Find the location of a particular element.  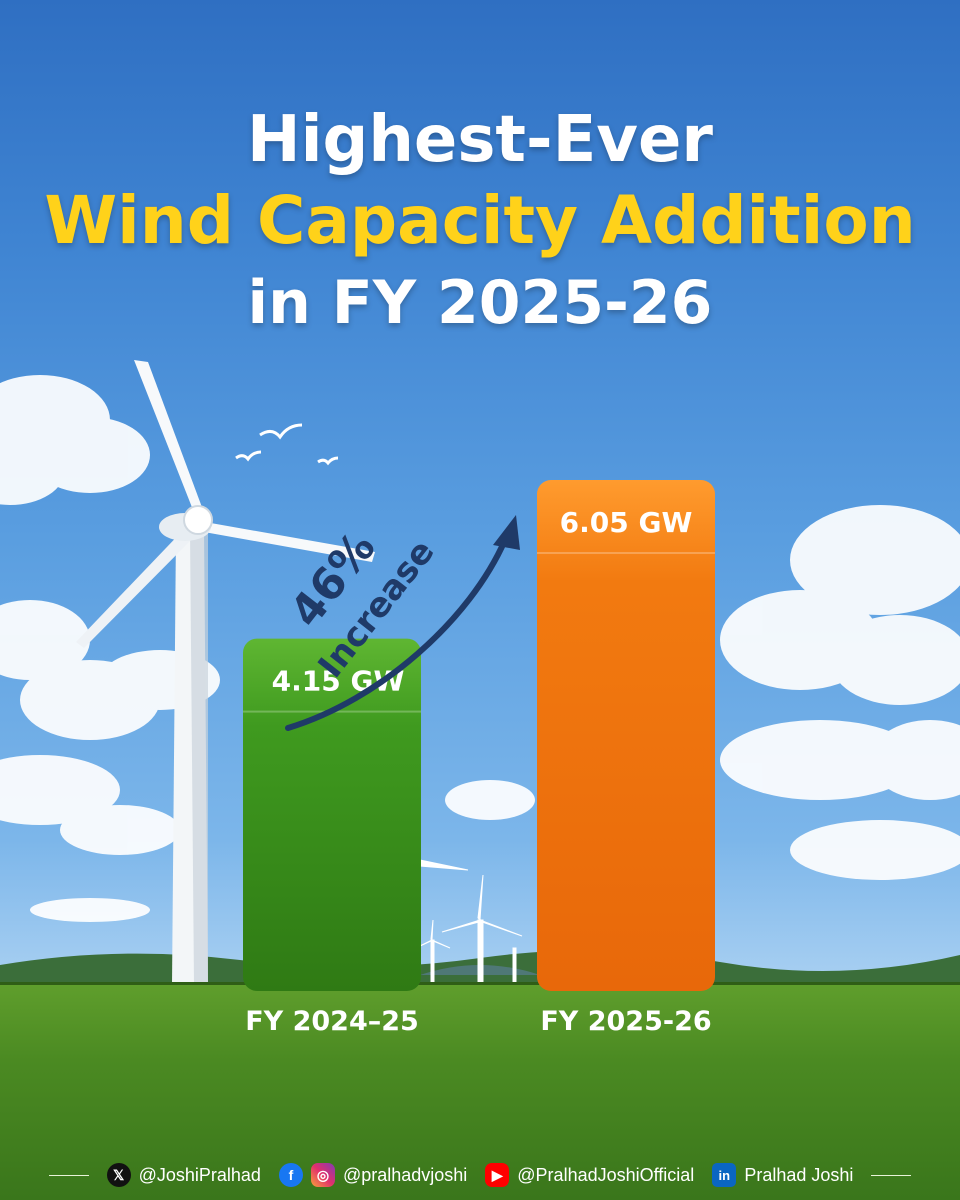

social-youtube: ▶ @PralhadJoshiOfficial is located at coordinates (589, 1175).